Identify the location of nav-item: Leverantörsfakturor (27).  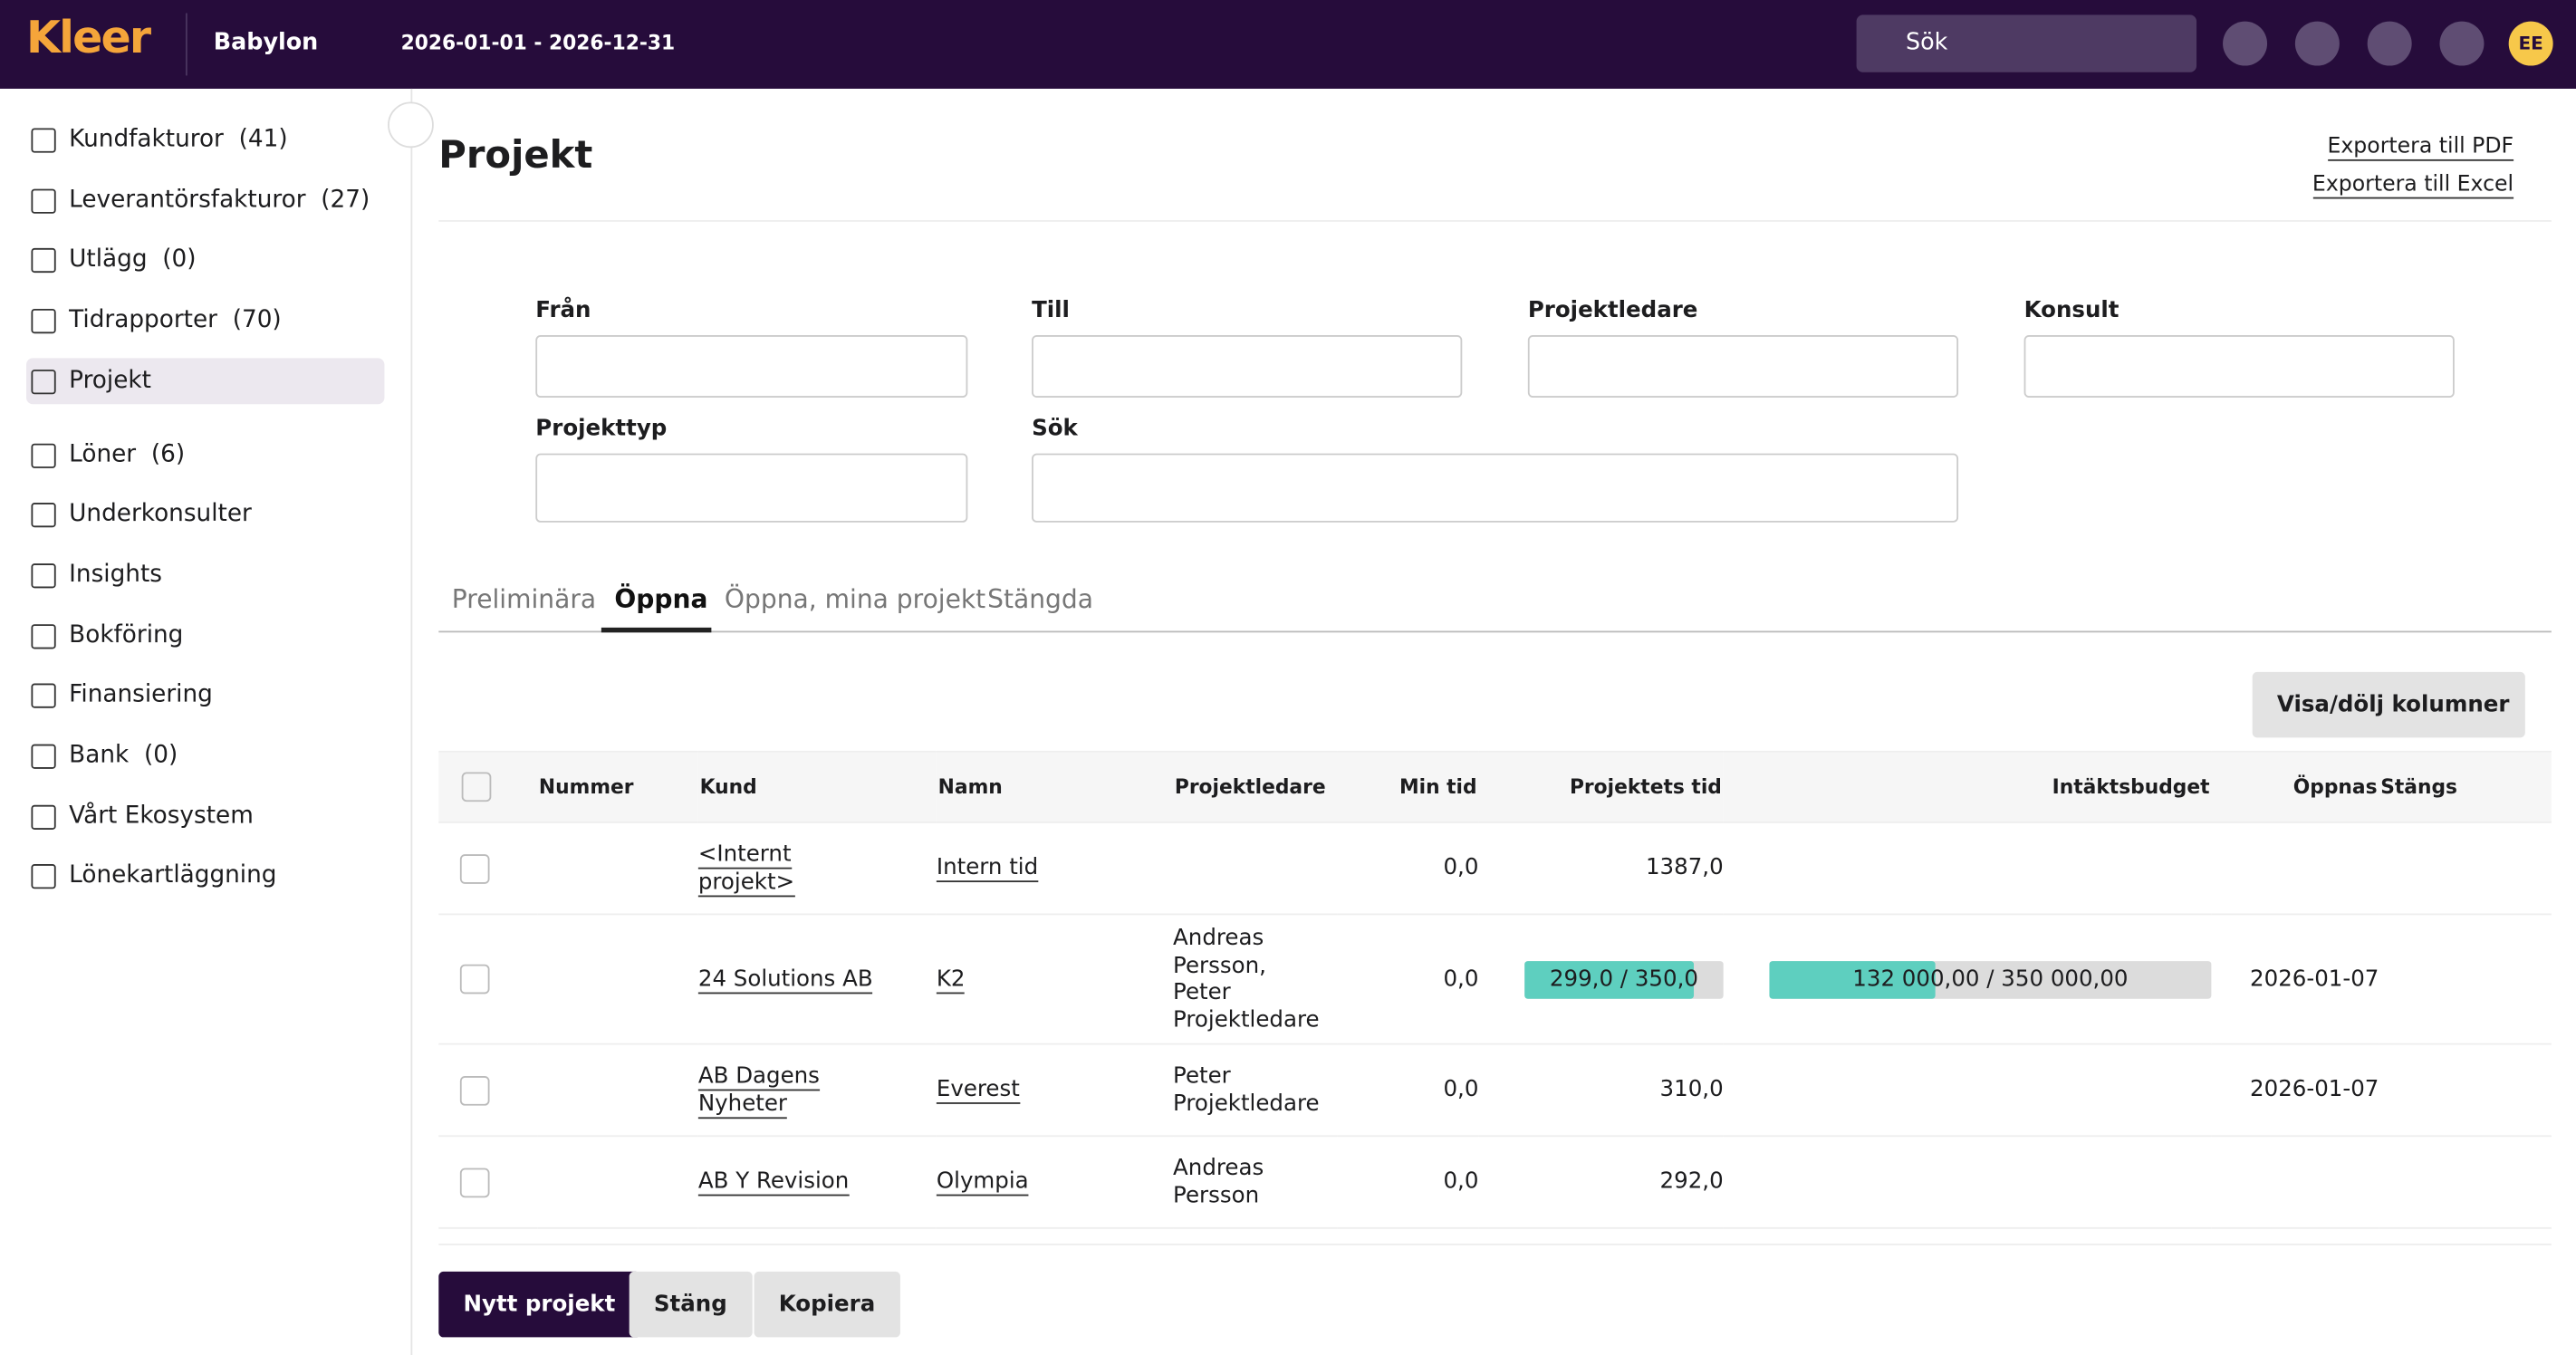
(205, 201).